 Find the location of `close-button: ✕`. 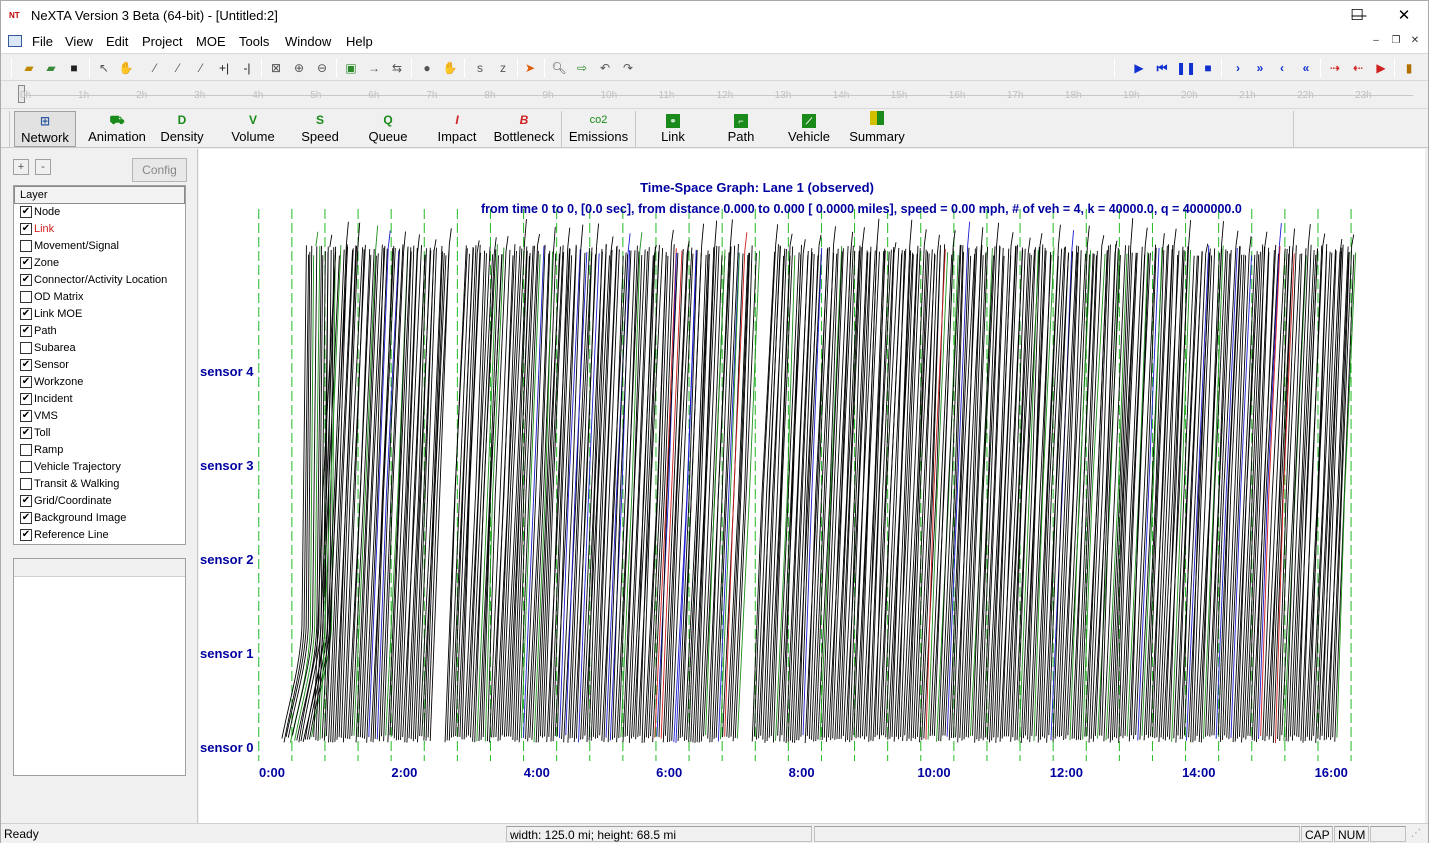

close-button: ✕ is located at coordinates (1404, 15).